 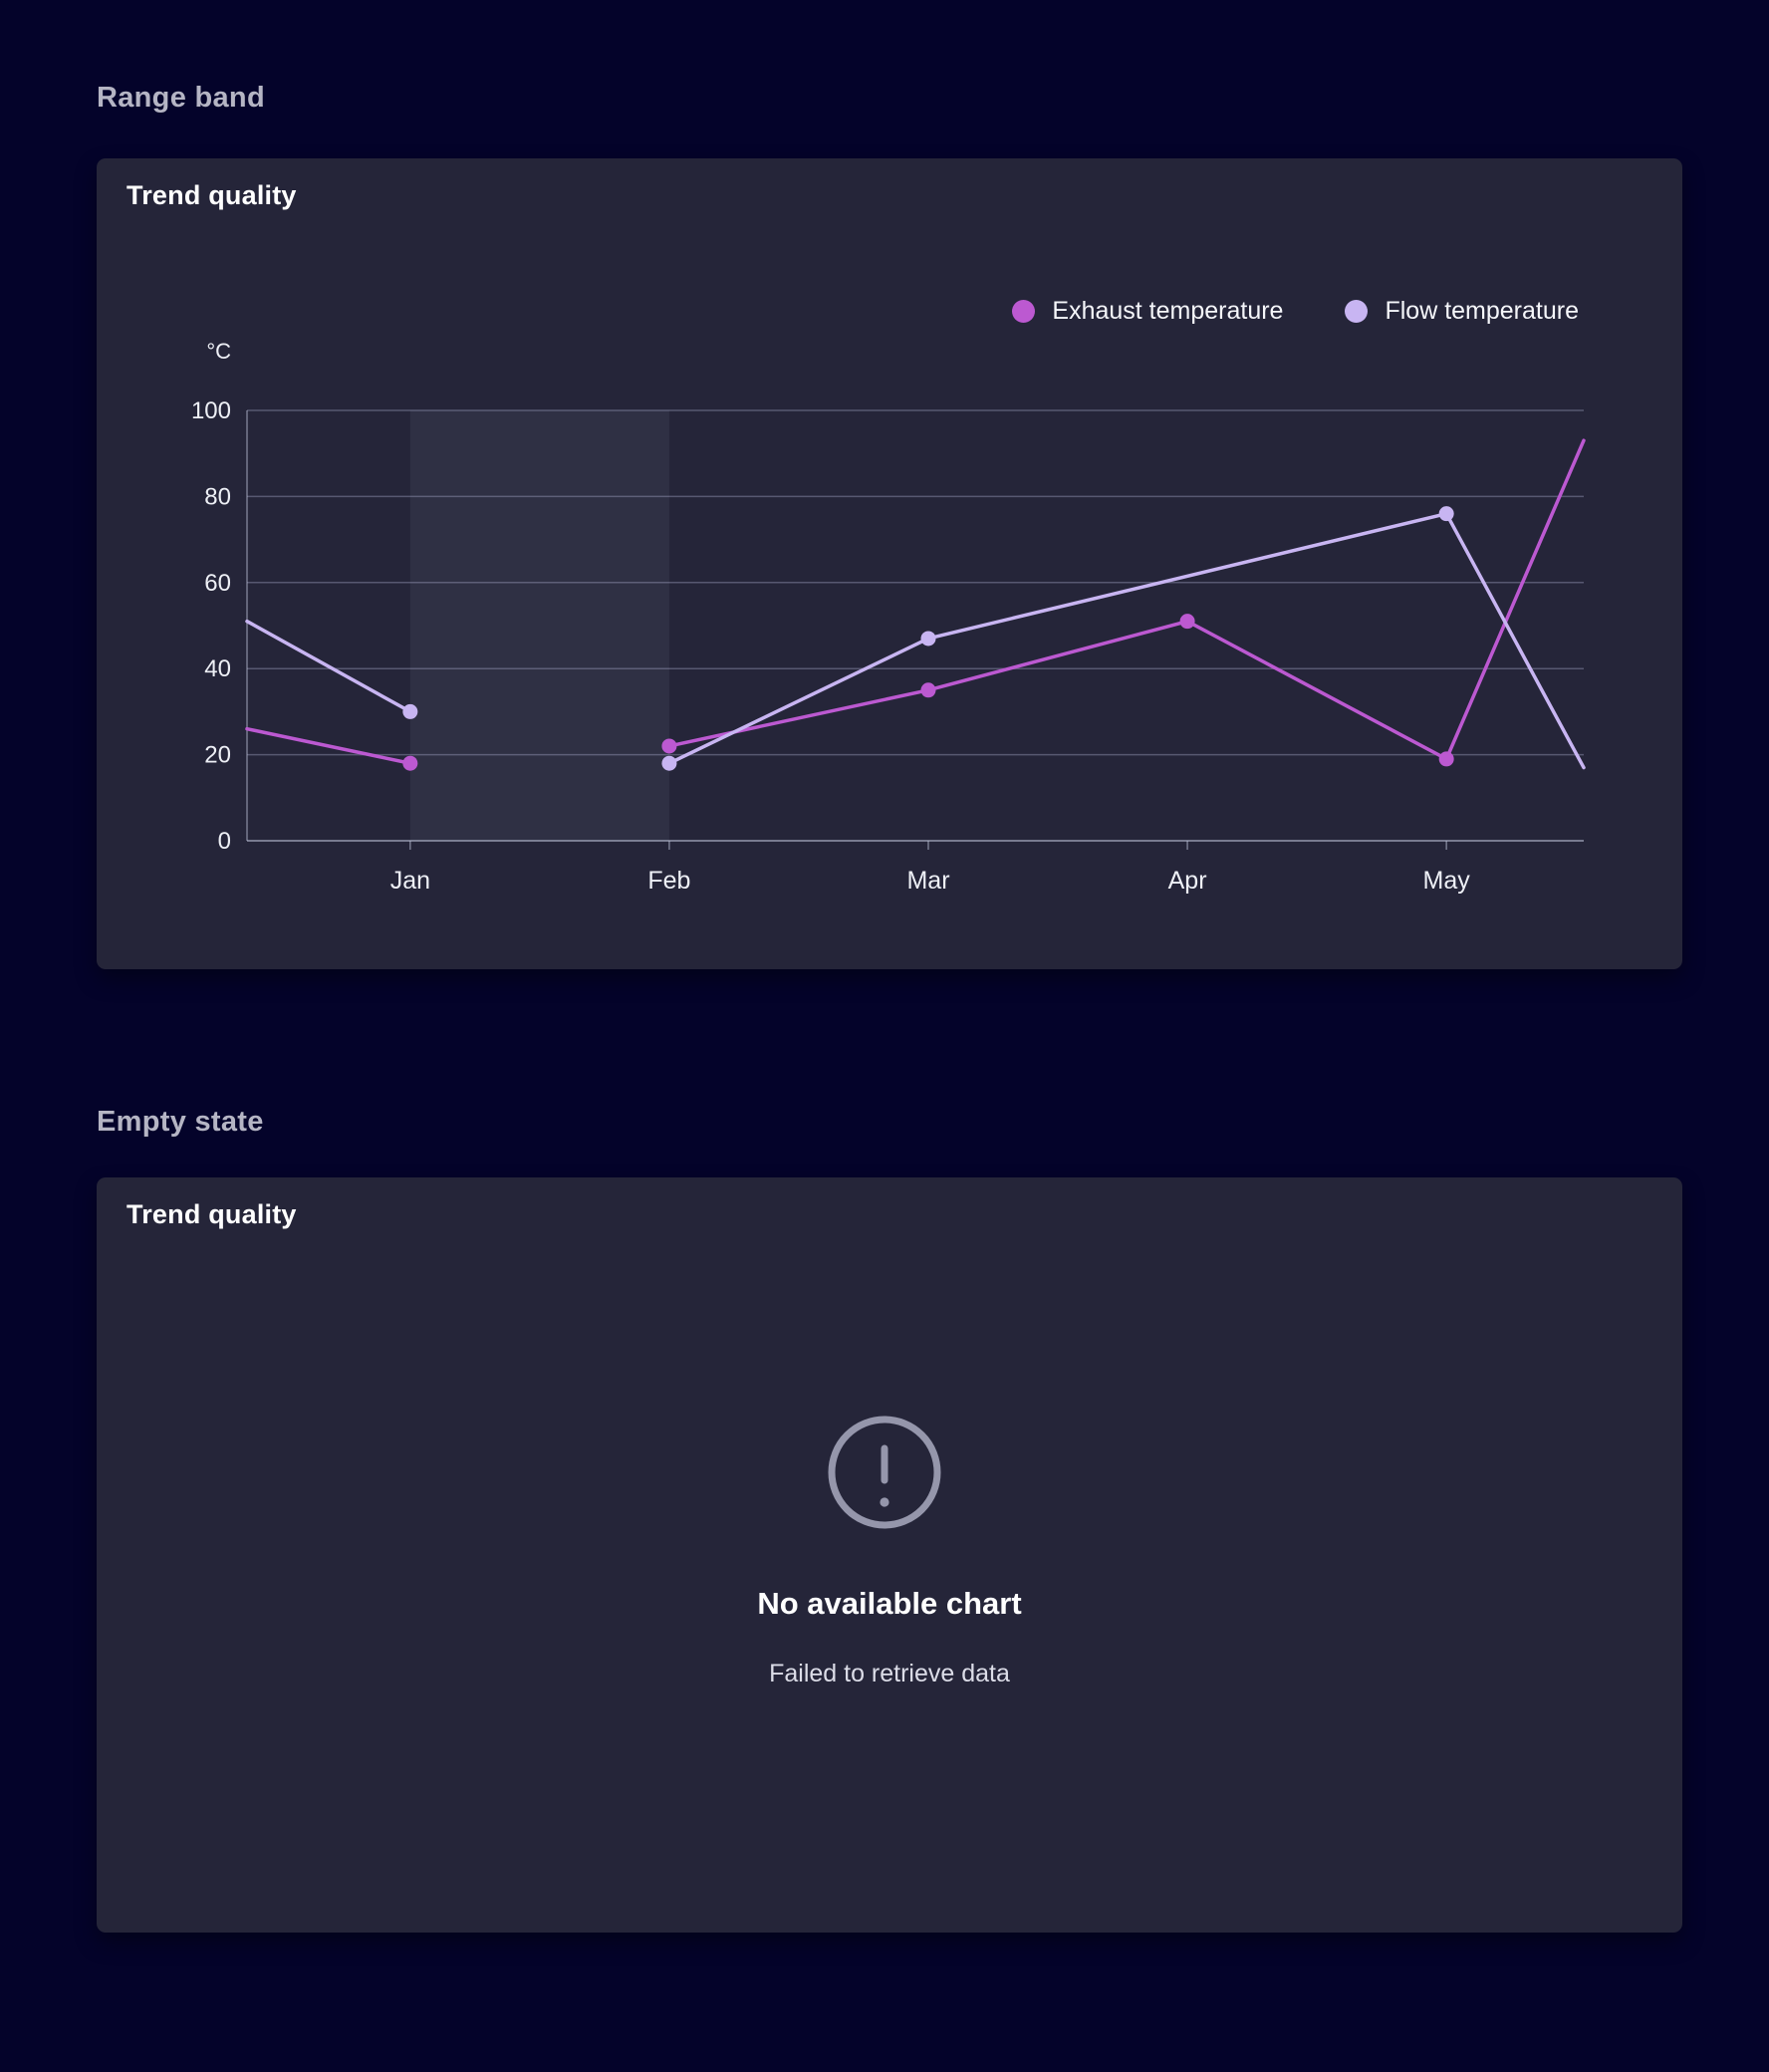 I want to click on chart-legend: Exhaust temperature Flow temperature, so click(x=1295, y=311).